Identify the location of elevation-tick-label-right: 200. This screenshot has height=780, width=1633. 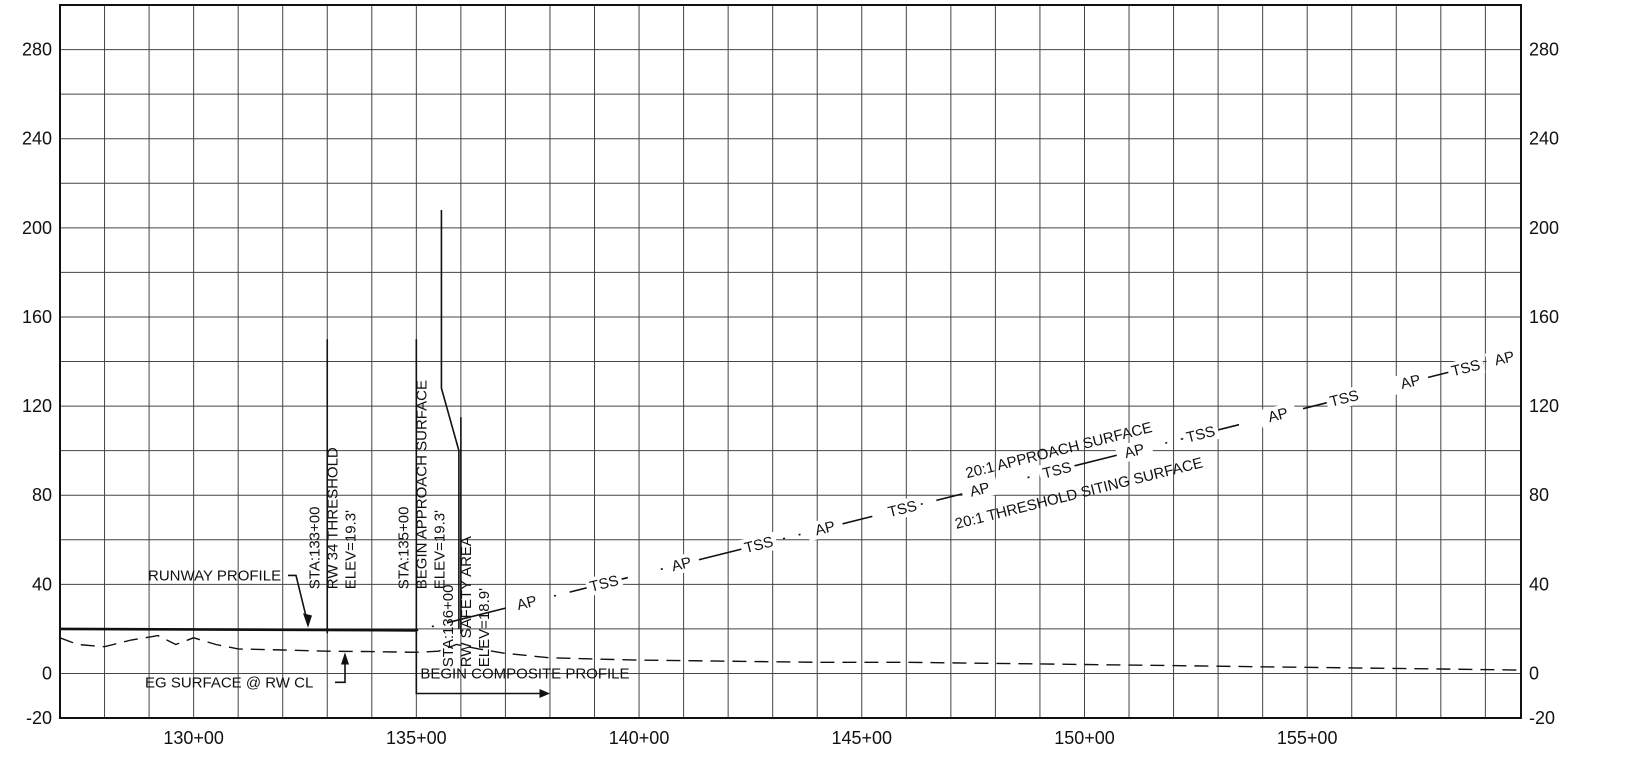
(1544, 228).